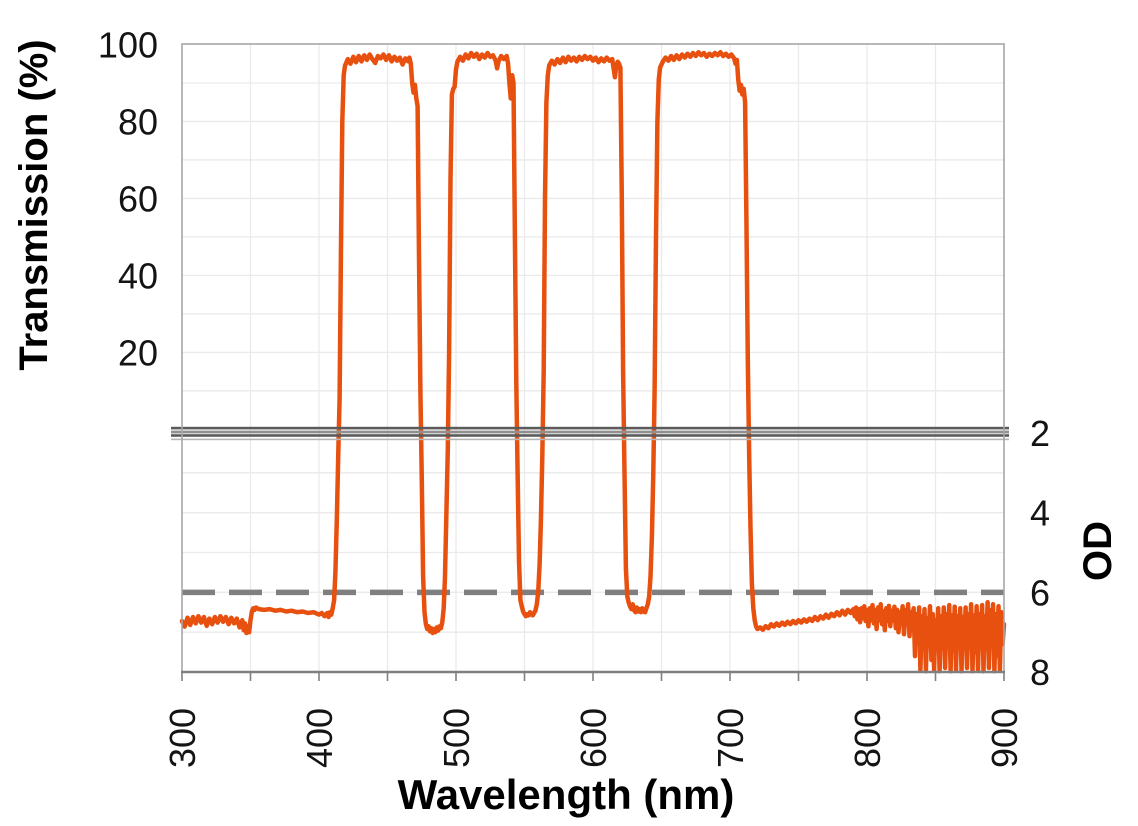 The height and width of the screenshot is (826, 1138). Describe the element at coordinates (138, 352) in the screenshot. I see `y-left-tick-label: 20` at that location.